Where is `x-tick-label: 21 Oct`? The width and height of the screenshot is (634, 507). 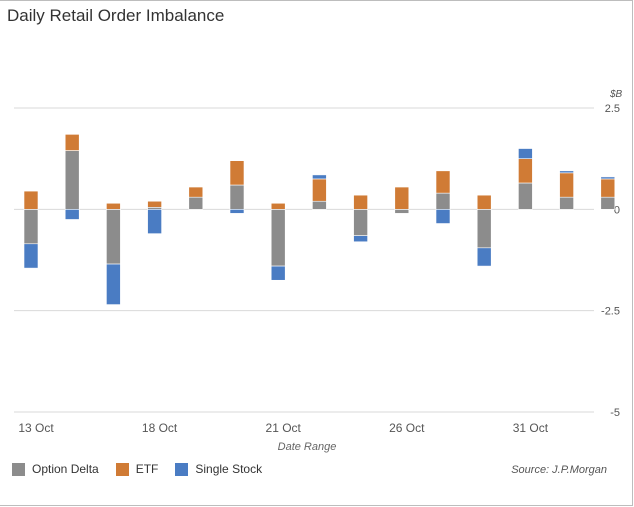
x-tick-label: 21 Oct is located at coordinates (284, 428).